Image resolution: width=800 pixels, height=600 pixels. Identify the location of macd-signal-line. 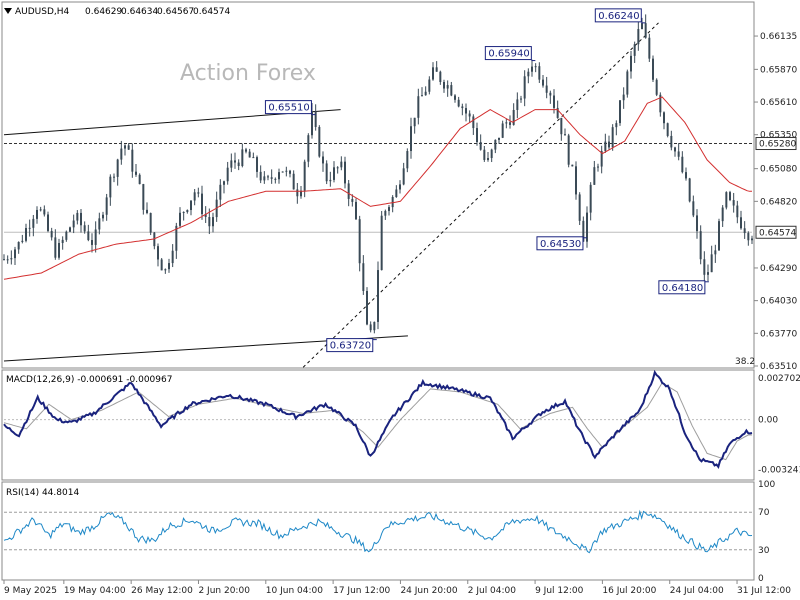
(377, 421).